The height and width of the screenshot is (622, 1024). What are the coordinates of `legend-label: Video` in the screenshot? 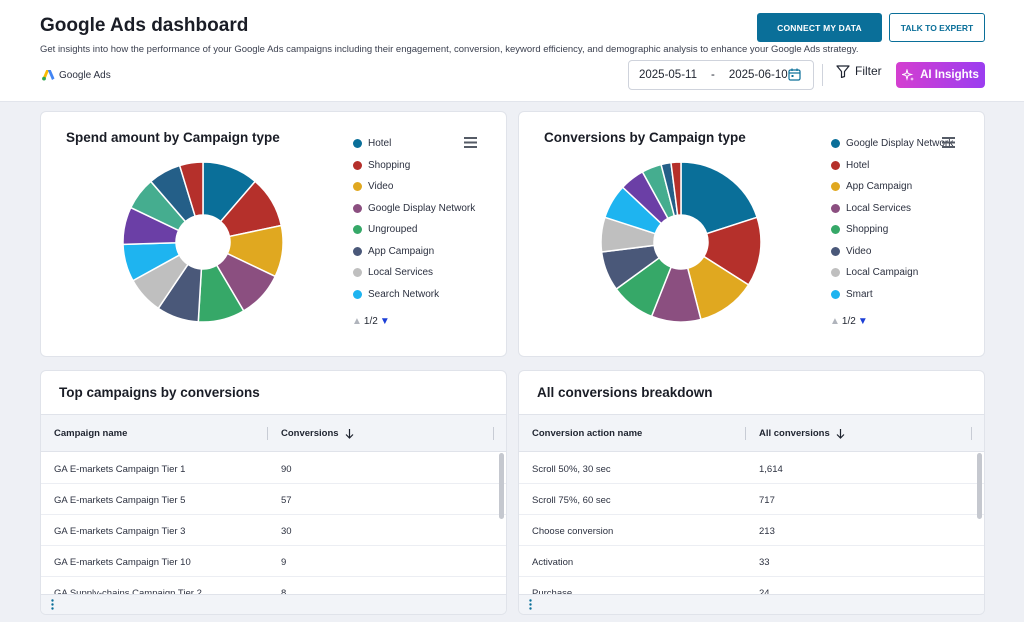 It's located at (859, 251).